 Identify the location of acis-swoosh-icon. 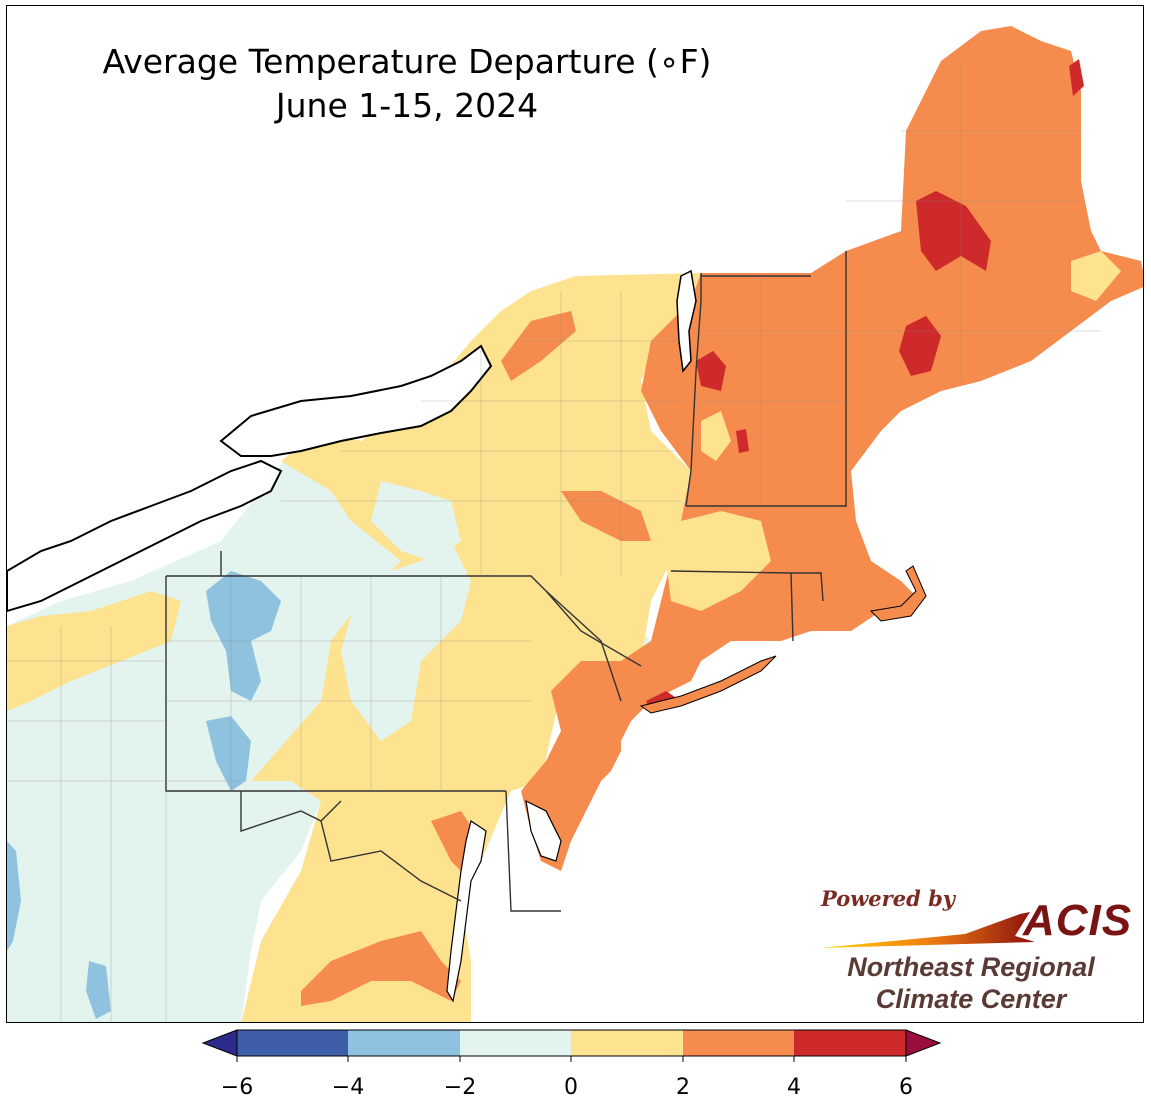
(927, 930).